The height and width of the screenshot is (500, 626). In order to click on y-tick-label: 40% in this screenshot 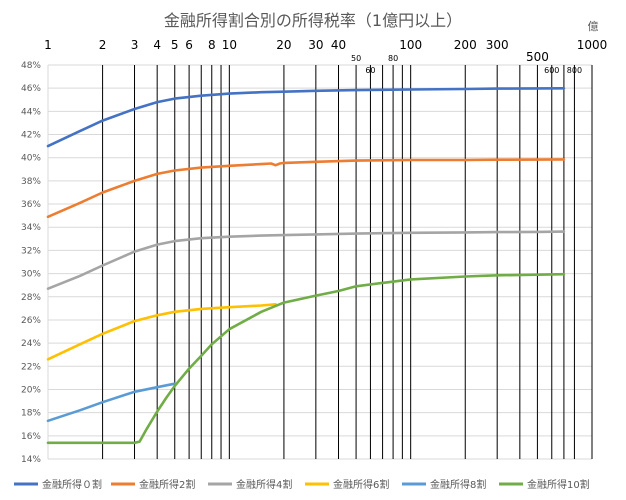, I will do `click(31, 159)`.